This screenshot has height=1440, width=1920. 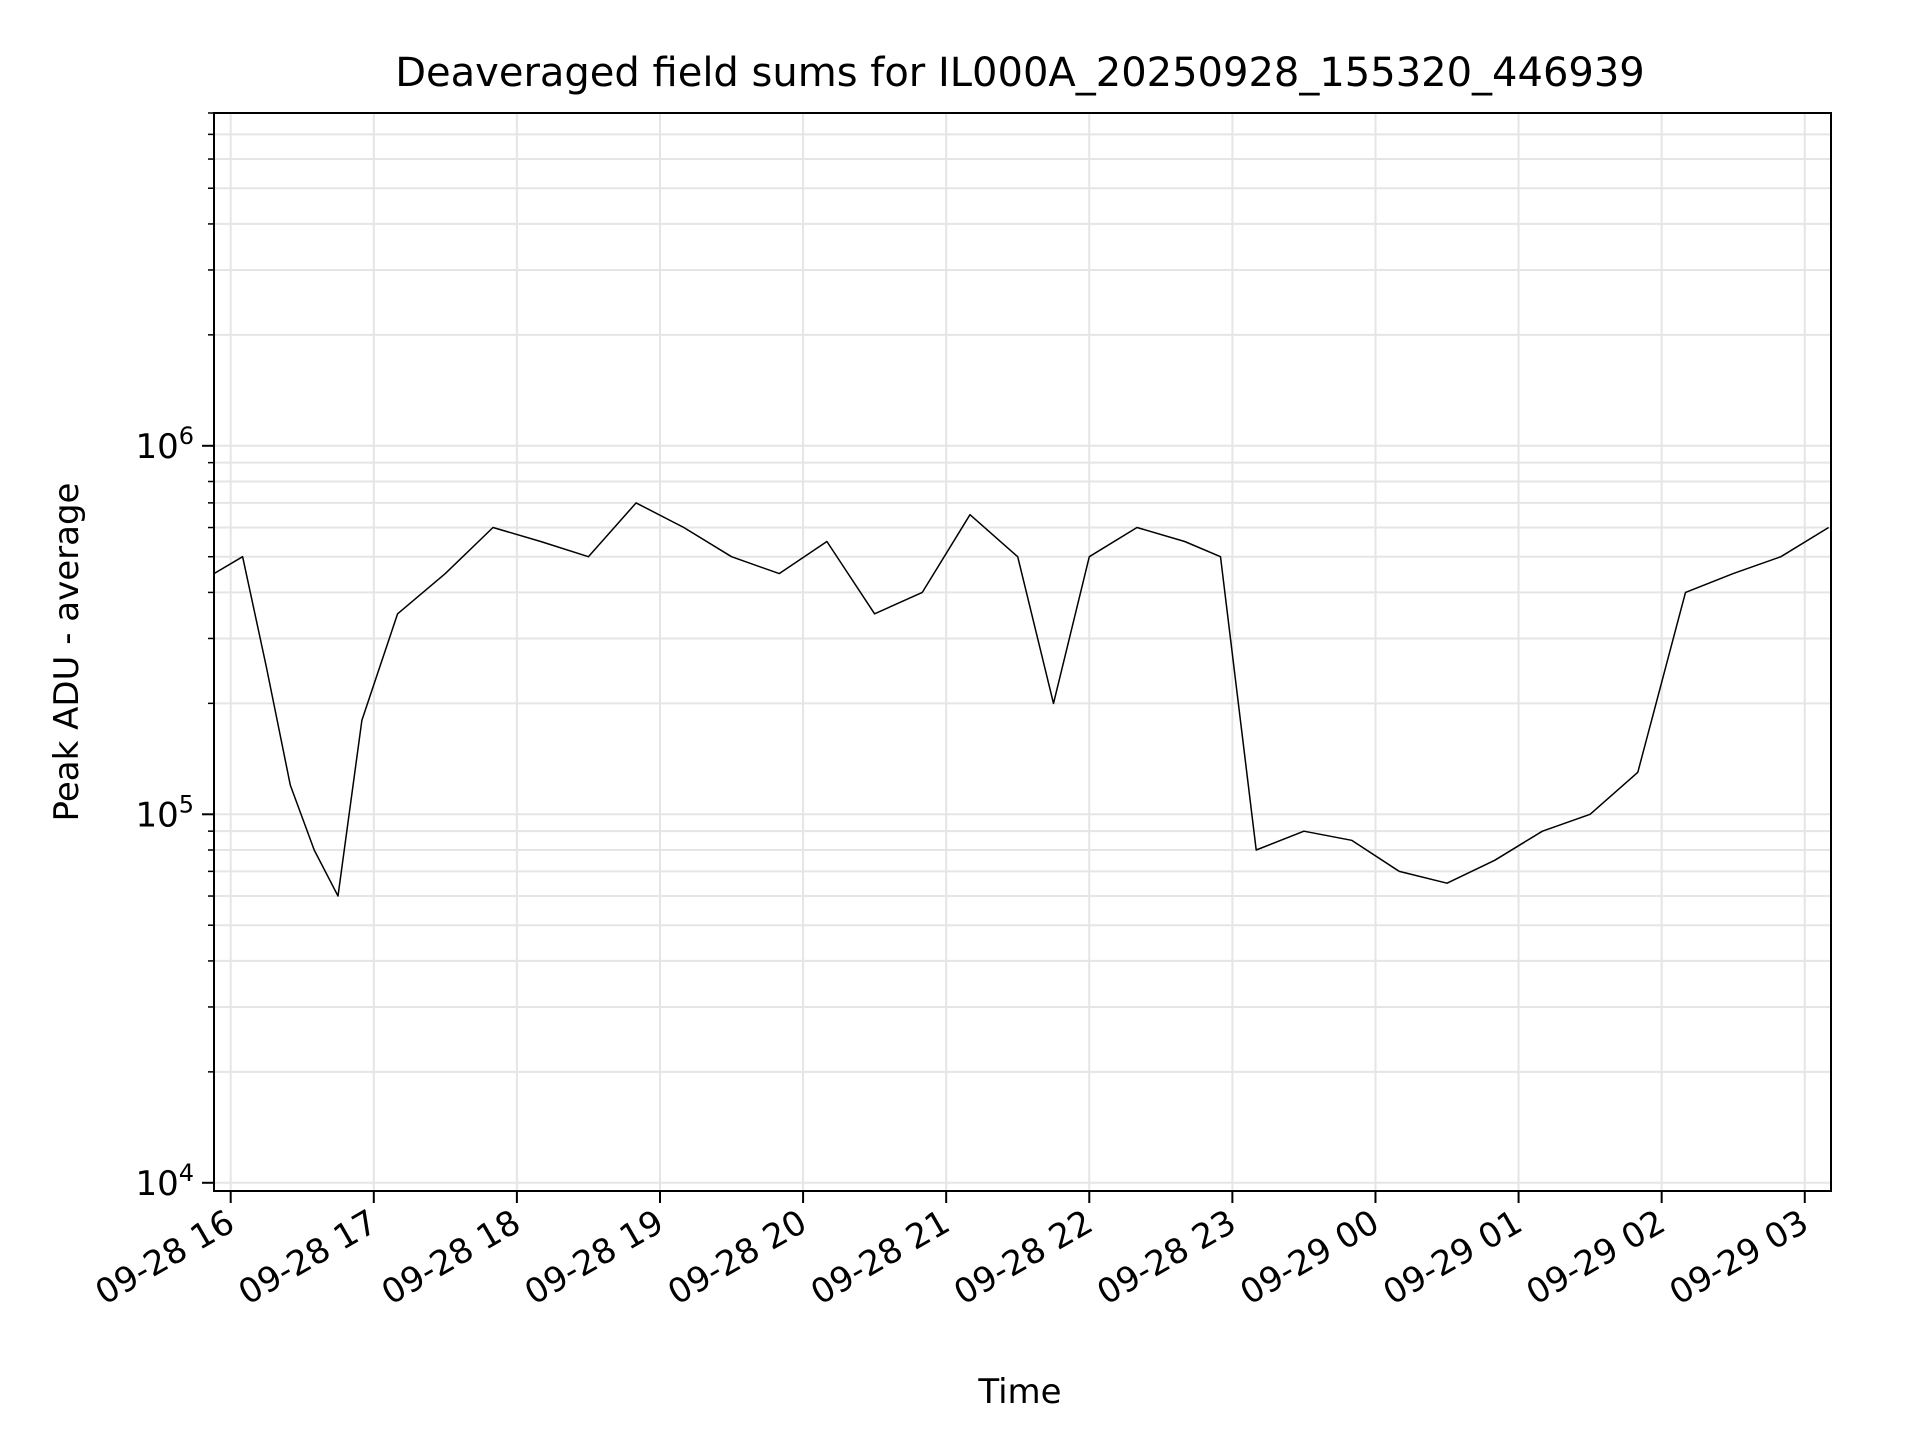 I want to click on x-tick-label: 09-29 01, so click(x=1453, y=1257).